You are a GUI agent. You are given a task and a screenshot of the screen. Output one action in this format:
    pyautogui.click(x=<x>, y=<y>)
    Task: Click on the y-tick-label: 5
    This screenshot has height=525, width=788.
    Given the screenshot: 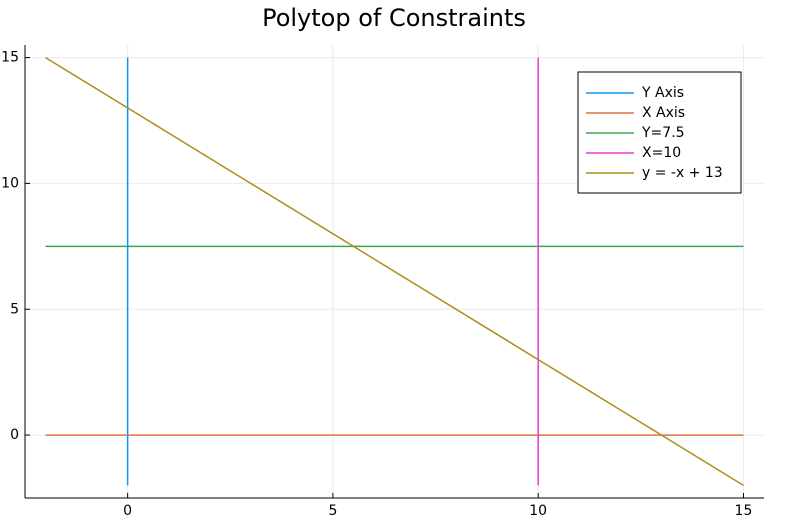 What is the action you would take?
    pyautogui.click(x=14, y=309)
    